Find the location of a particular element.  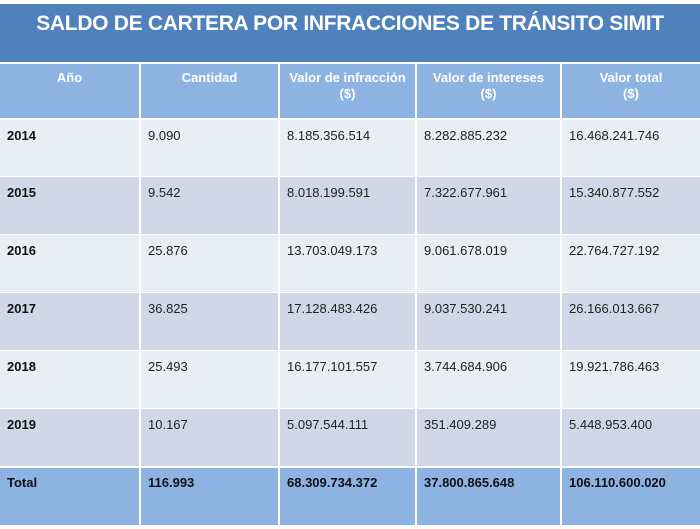

year-cell: 2016 is located at coordinates (70, 263).